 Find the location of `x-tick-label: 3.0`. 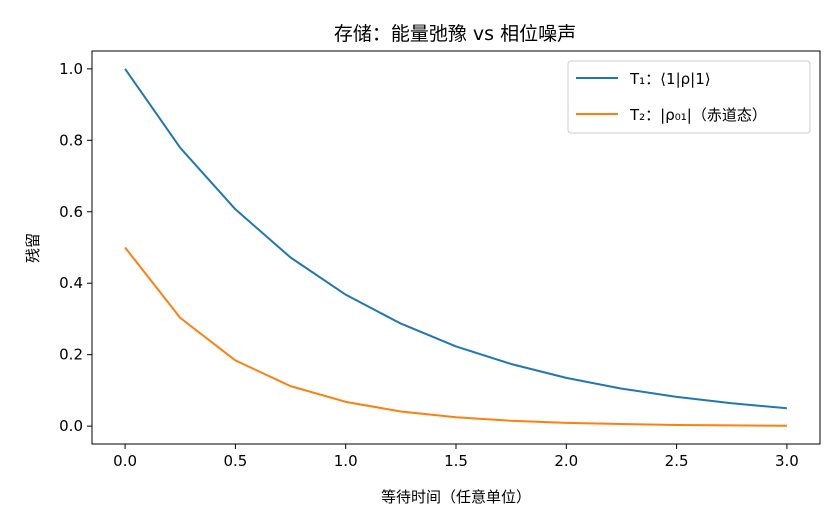

x-tick-label: 3.0 is located at coordinates (787, 461).